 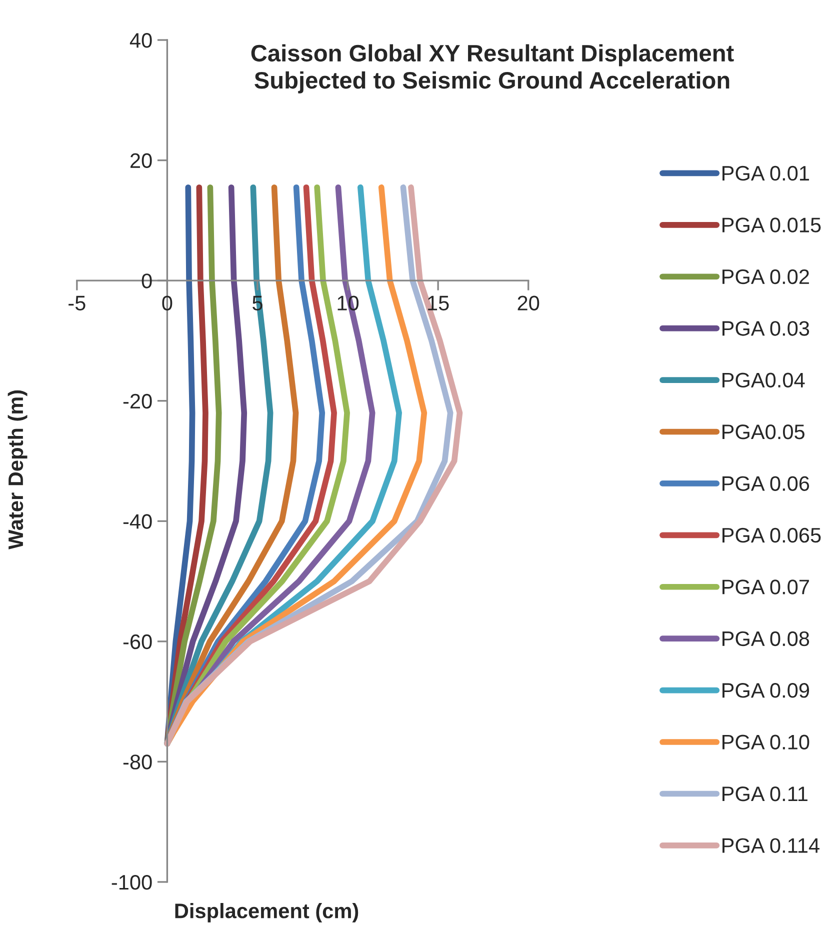 I want to click on x-axis-title: Displacement (cm), so click(x=266, y=912).